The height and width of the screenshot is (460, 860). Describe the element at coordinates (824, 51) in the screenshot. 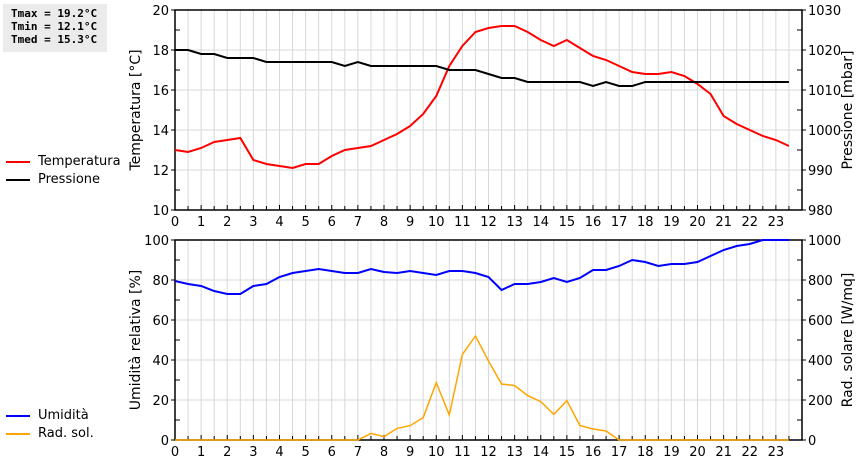

I see `y2-tick-label: 1020` at that location.